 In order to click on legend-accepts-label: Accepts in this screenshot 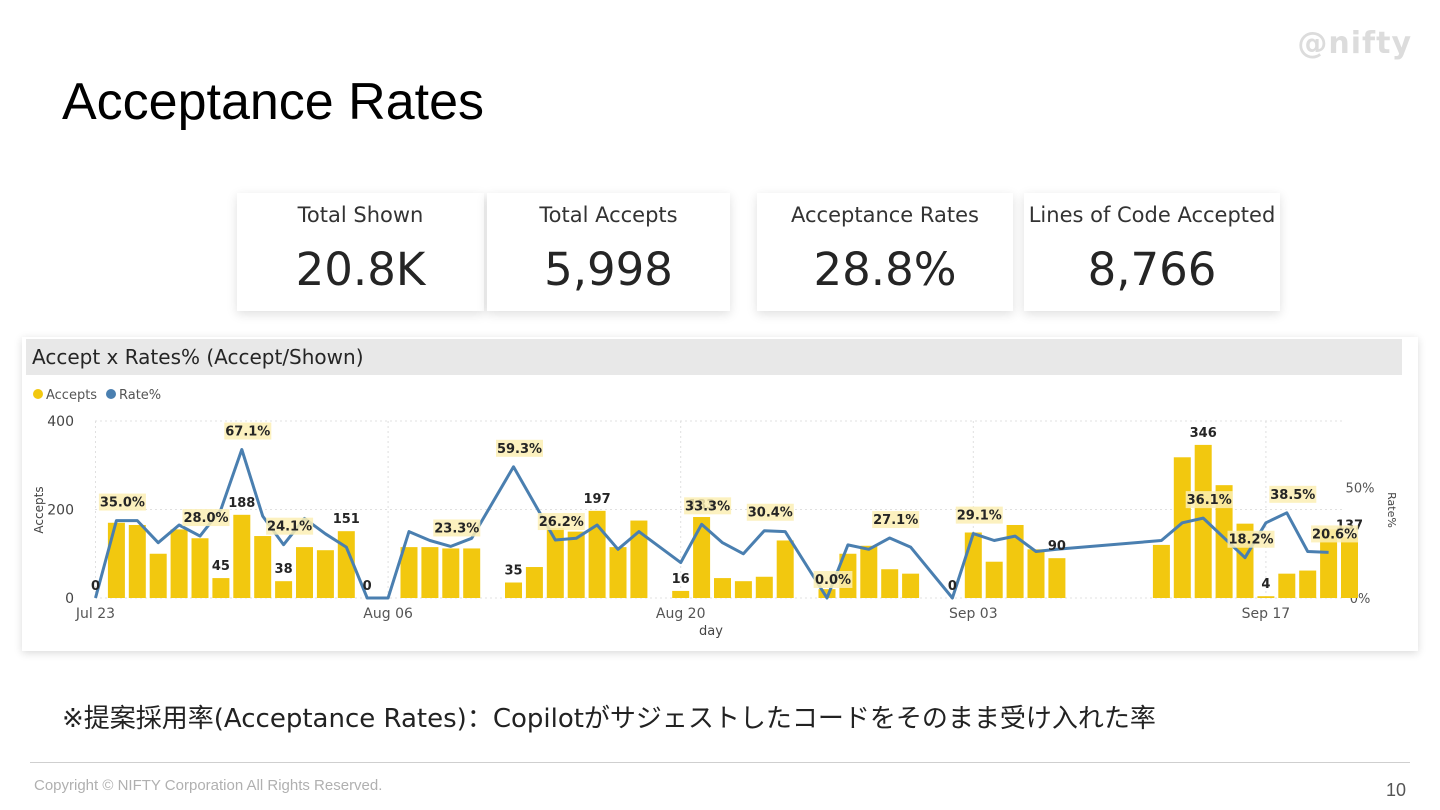, I will do `click(71, 395)`.